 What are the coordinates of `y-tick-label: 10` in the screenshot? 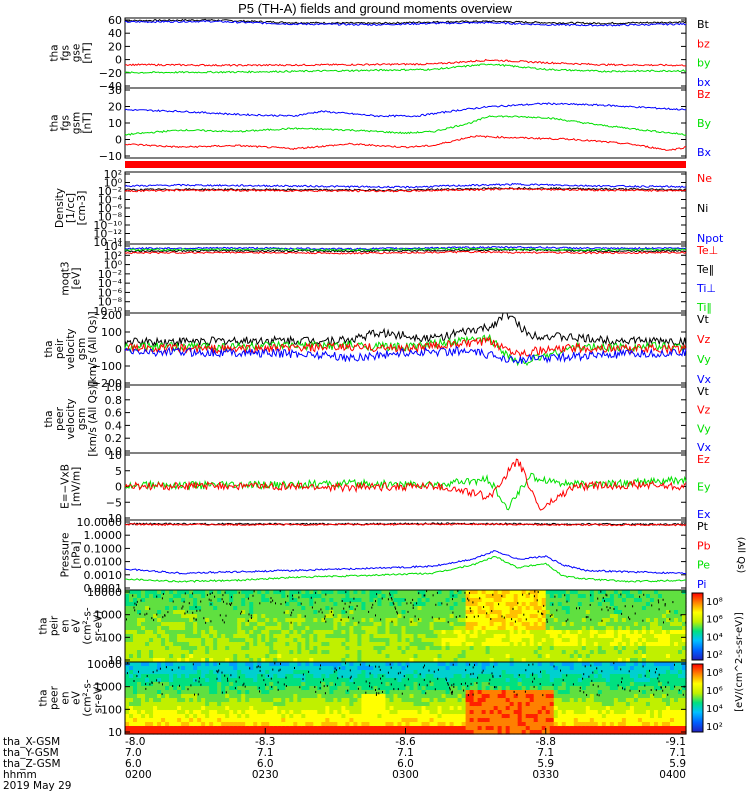 It's located at (115, 455).